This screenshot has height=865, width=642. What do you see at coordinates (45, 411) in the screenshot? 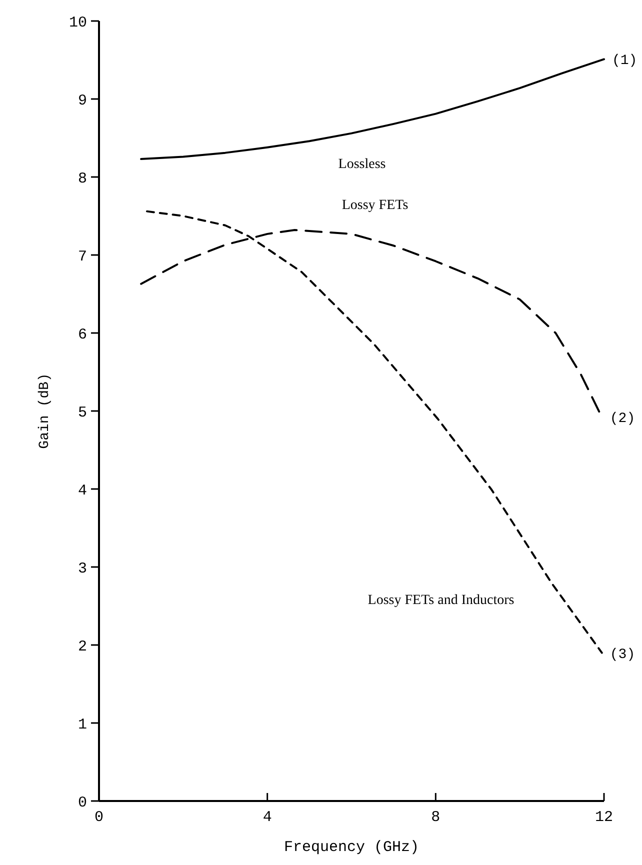
I see `y-axis-title: Gain (dB)` at bounding box center [45, 411].